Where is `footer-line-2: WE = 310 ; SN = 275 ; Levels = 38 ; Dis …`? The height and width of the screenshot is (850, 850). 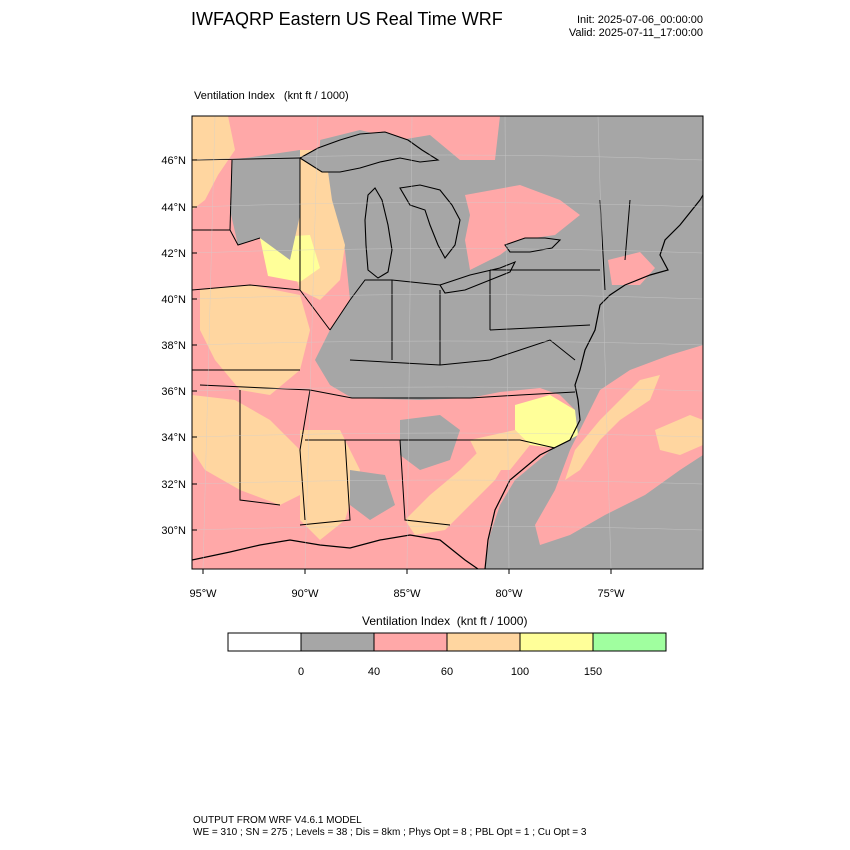 footer-line-2: WE = 310 ; SN = 275 ; Levels = 38 ; Dis … is located at coordinates (390, 832).